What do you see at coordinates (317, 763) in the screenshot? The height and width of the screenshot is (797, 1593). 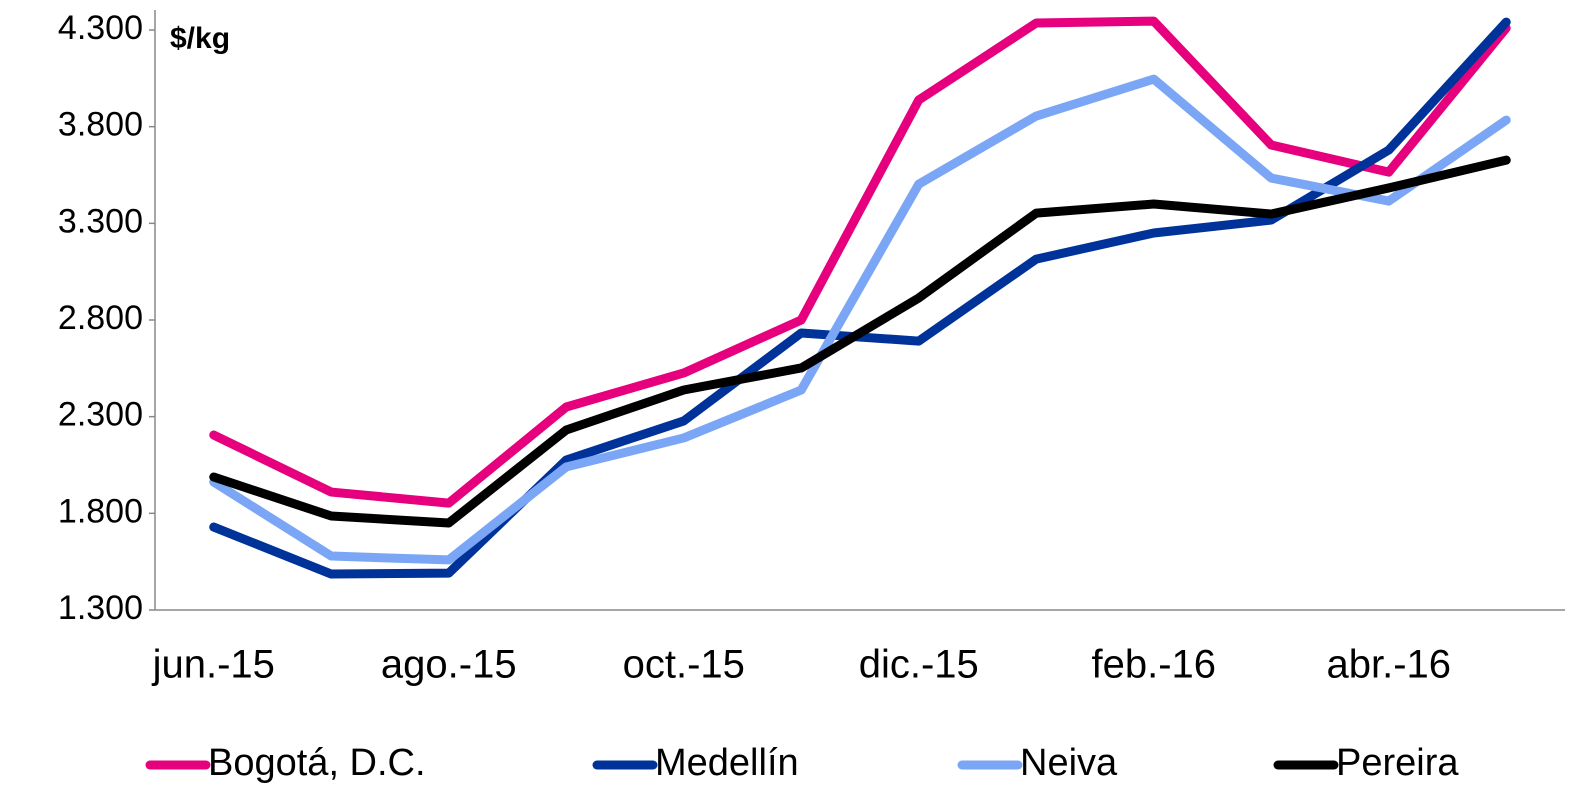 I see `legend-label: Bogotá, D.C.` at bounding box center [317, 763].